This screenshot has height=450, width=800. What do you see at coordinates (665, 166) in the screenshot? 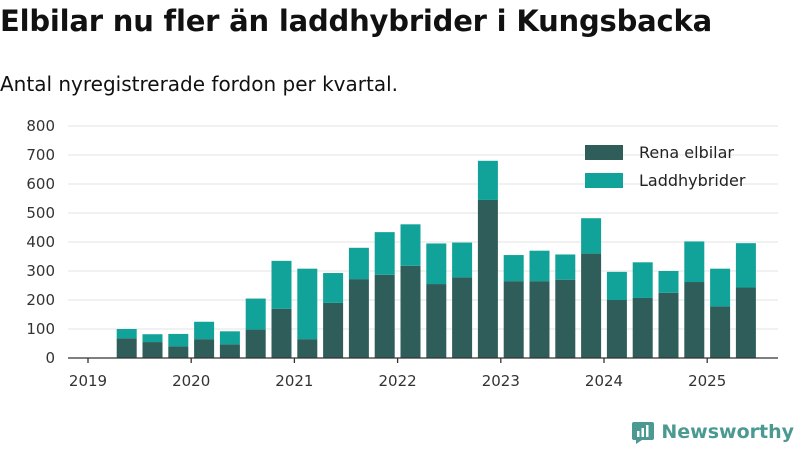
I see `legend: Rena elbilar Laddhybrider` at bounding box center [665, 166].